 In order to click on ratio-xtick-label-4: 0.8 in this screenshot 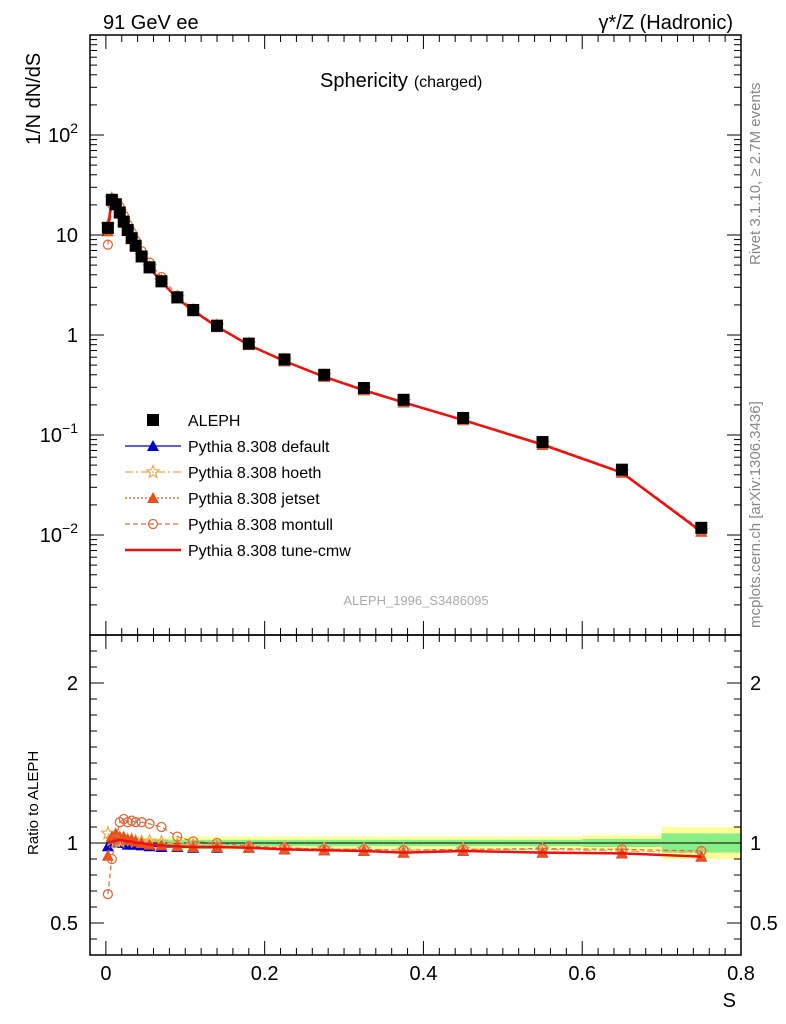, I will do `click(741, 974)`.